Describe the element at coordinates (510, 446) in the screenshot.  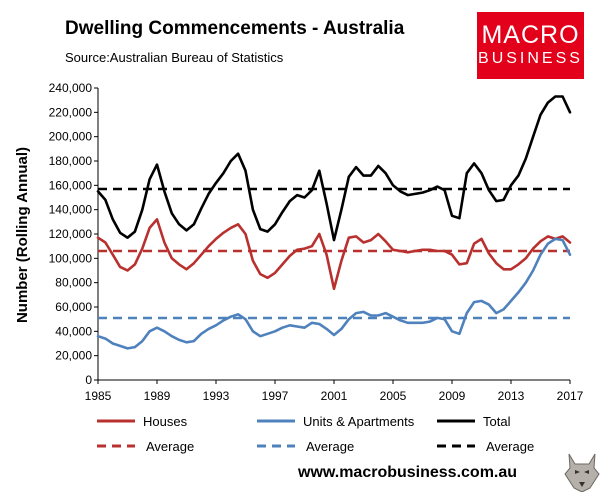
I see `legend-label-average-2: Average` at that location.